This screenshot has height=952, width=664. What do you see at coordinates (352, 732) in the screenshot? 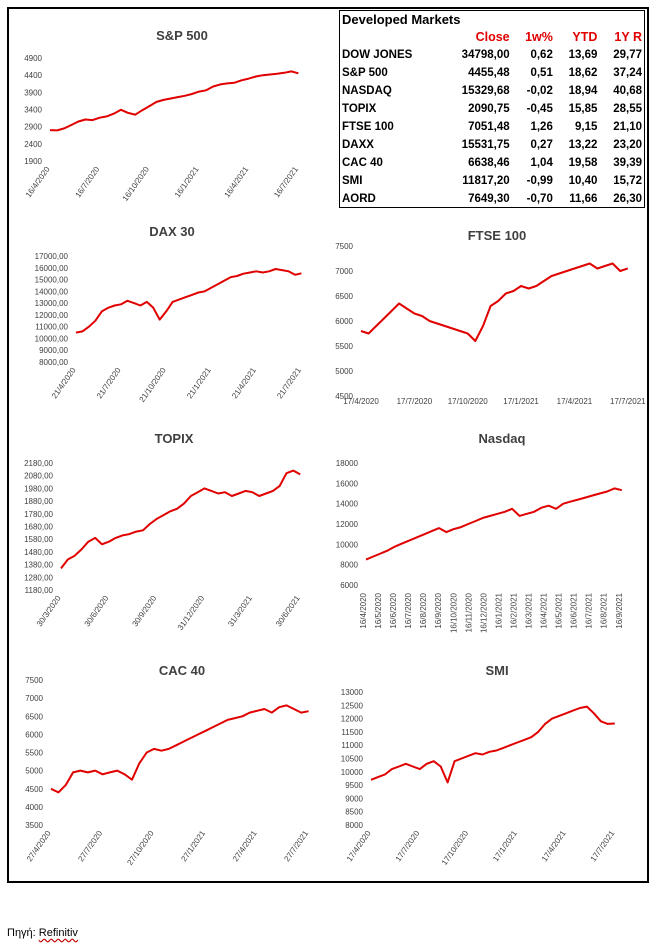
I see `y-tick-label: 11500` at bounding box center [352, 732].